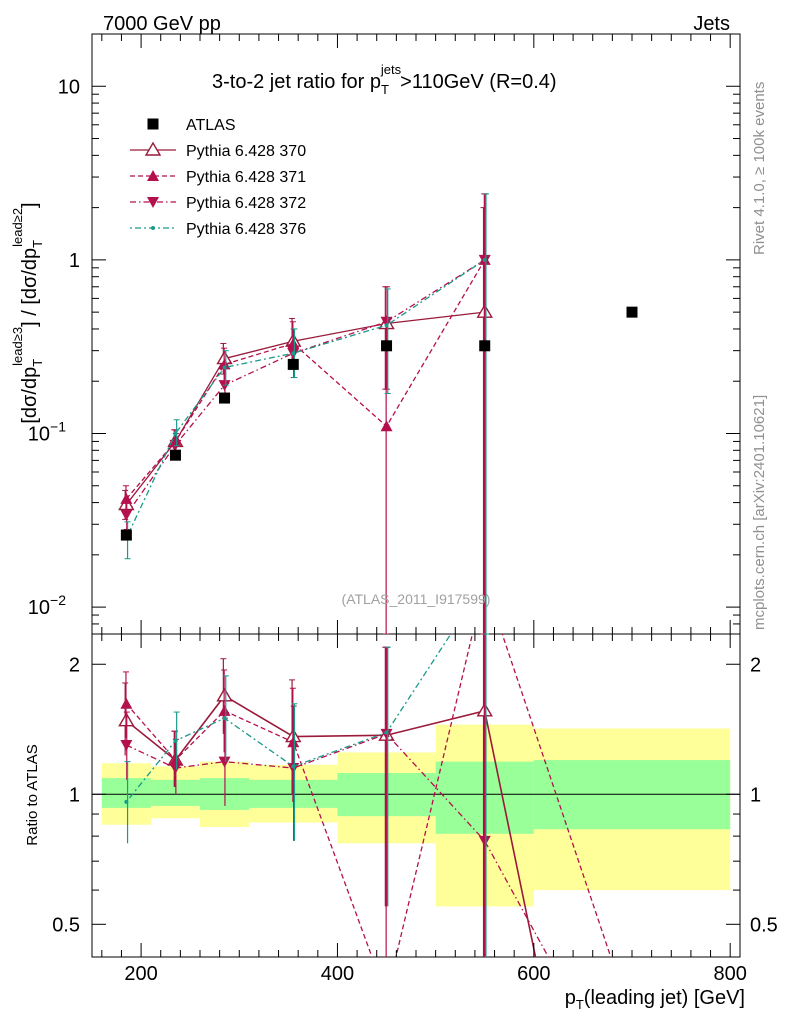 Image resolution: width=786 pixels, height=1024 pixels. What do you see at coordinates (655, 999) in the screenshot?
I see `x-axis-label: pT(leading jet) [GeV]` at bounding box center [655, 999].